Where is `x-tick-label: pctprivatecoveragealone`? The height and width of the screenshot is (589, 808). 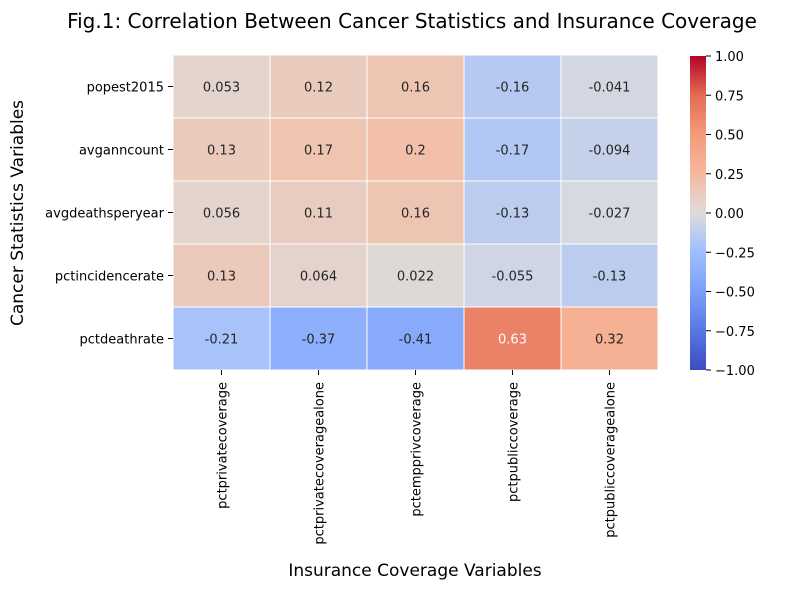
x-tick-label: pctprivatecoveragealone is located at coordinates (320, 463).